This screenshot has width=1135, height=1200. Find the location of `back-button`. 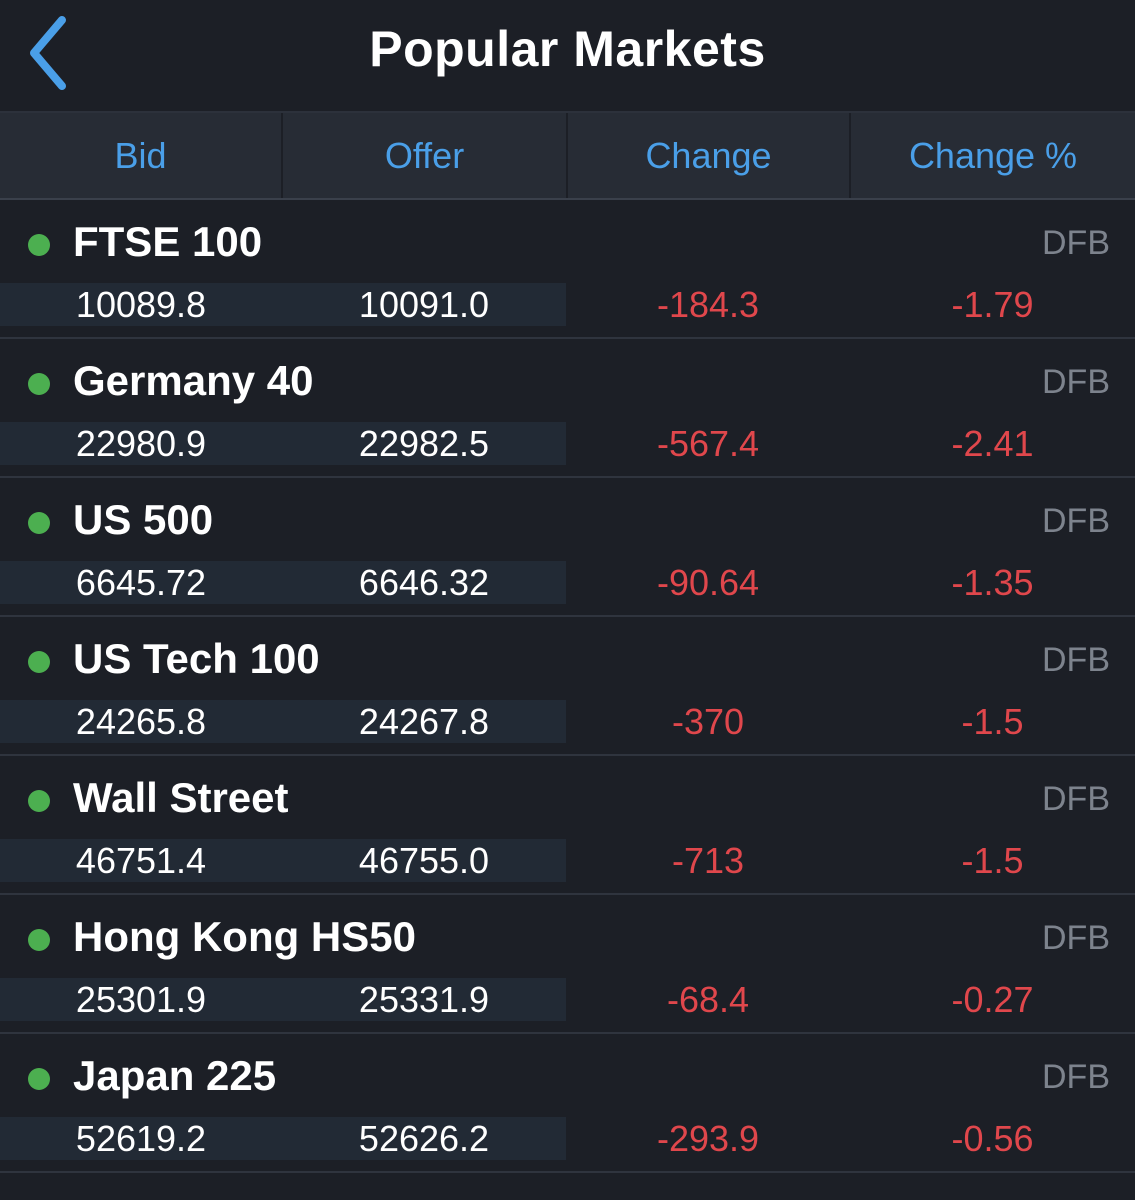

back-button is located at coordinates (50, 50).